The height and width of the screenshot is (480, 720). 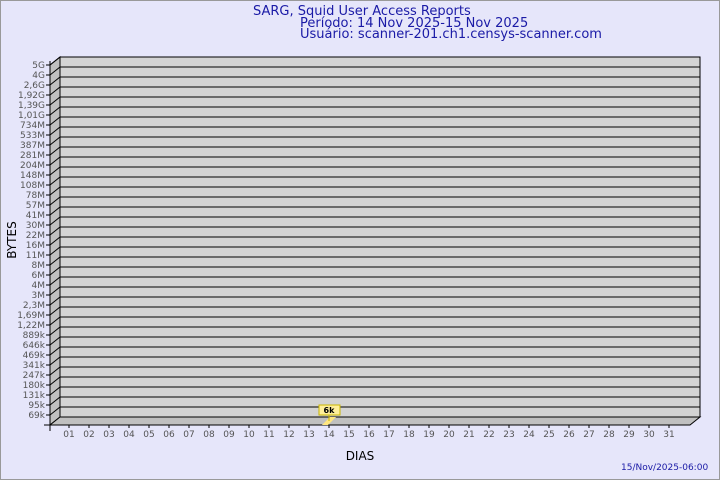 What do you see at coordinates (229, 435) in the screenshot?
I see `x-tick-label: 09` at bounding box center [229, 435].